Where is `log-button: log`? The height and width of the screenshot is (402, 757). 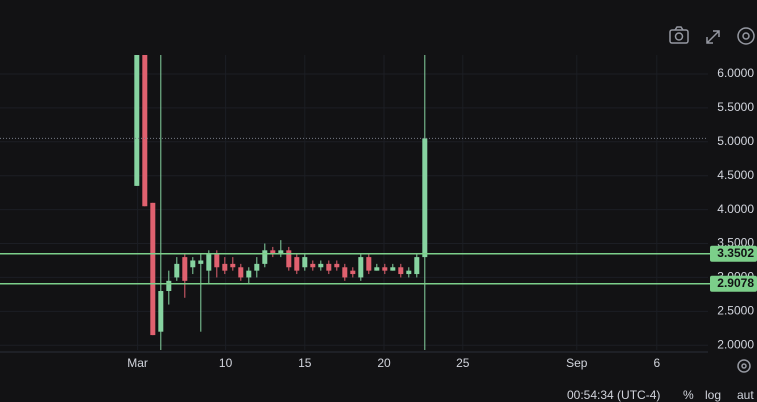 log-button: log is located at coordinates (713, 395).